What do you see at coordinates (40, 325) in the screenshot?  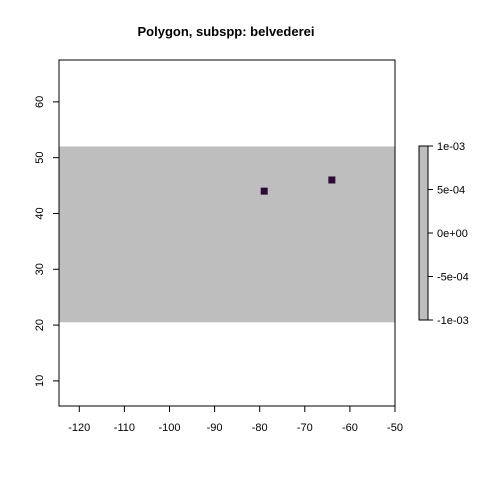 I see `y-tick-label: 20` at bounding box center [40, 325].